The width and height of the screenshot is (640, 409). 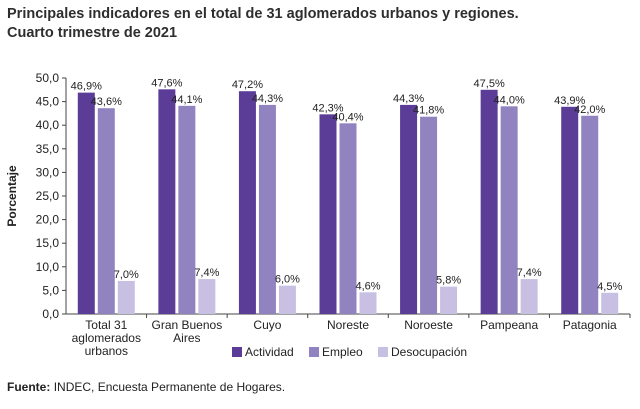 I want to click on category-label-line: aglomerados, so click(x=106, y=338).